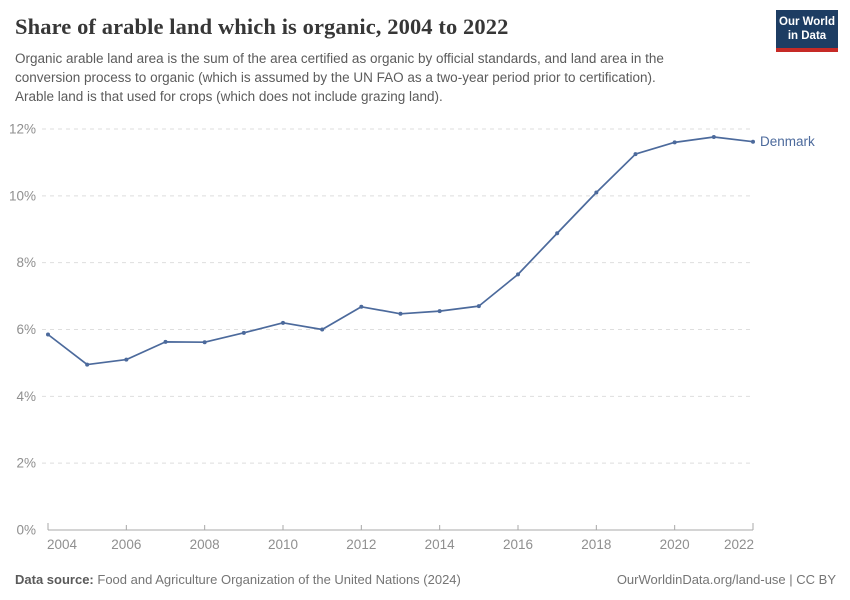 This screenshot has height=600, width=850. Describe the element at coordinates (62, 544) in the screenshot. I see `x-tick-label: 2004` at that location.